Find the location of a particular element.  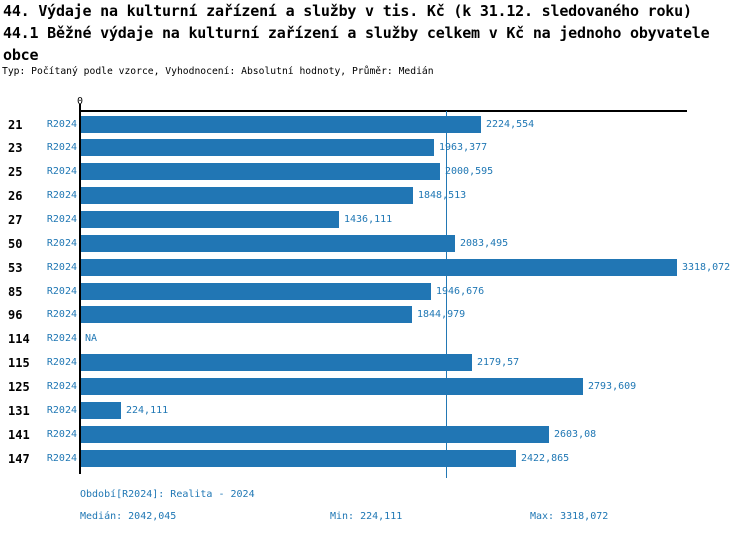

bar-value-label: 1963,377 is located at coordinates (463, 147).